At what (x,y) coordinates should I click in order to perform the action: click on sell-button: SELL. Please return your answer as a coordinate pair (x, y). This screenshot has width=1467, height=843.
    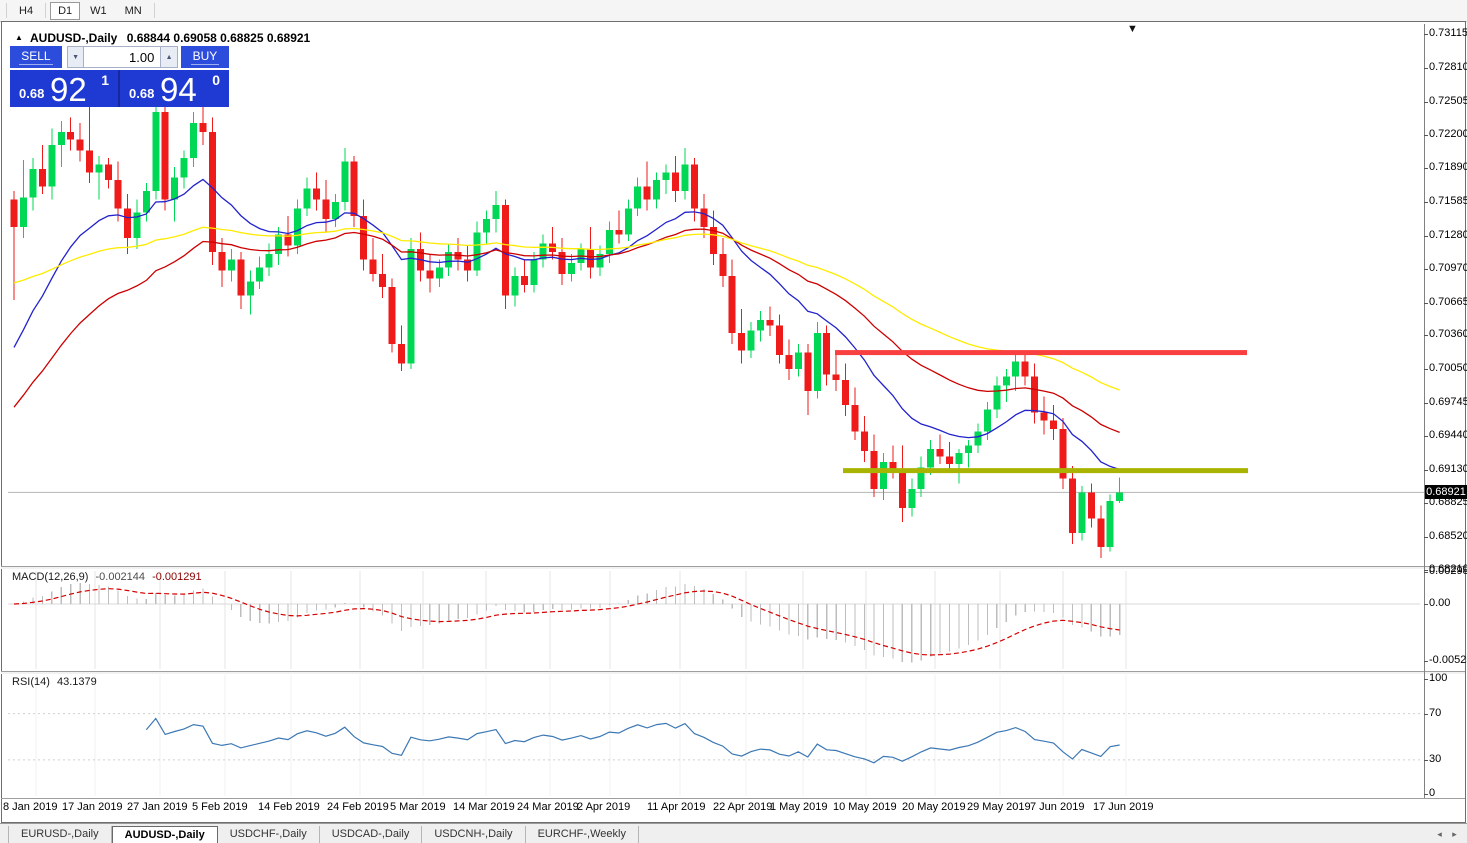
    Looking at the image, I should click on (36, 57).